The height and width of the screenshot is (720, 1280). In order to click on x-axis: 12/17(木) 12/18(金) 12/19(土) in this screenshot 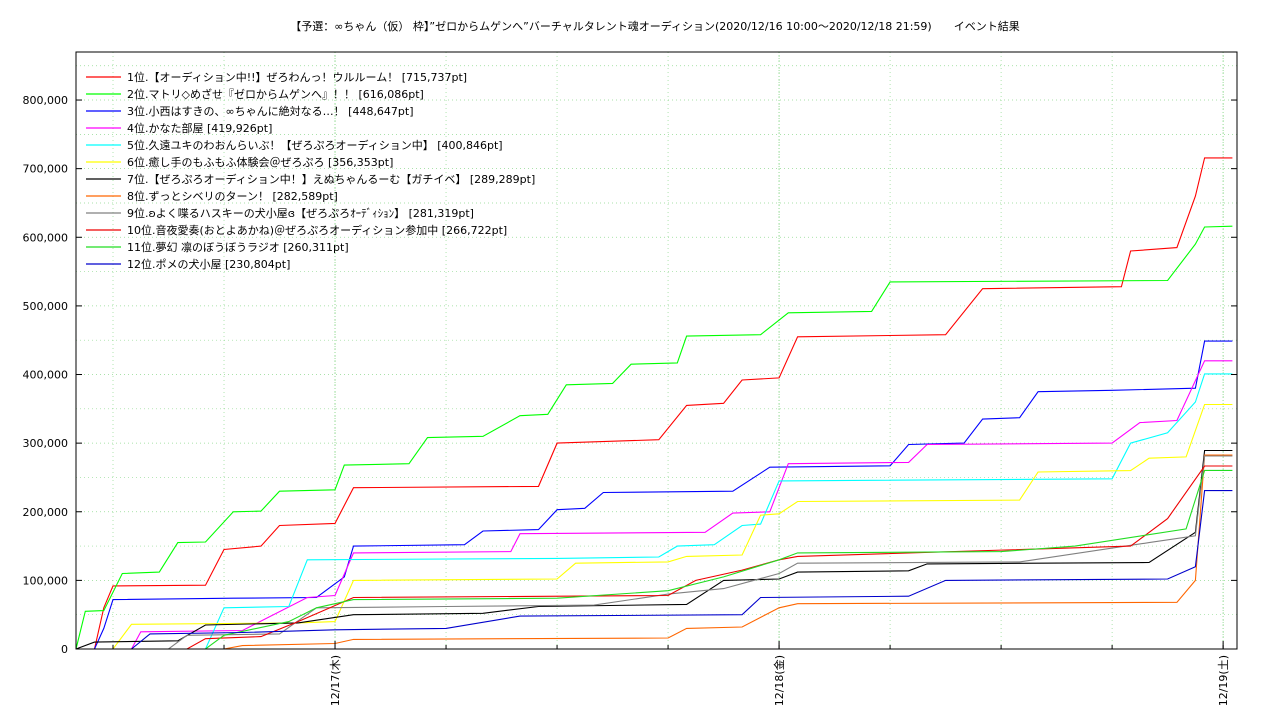, I will do `click(671, 673)`.